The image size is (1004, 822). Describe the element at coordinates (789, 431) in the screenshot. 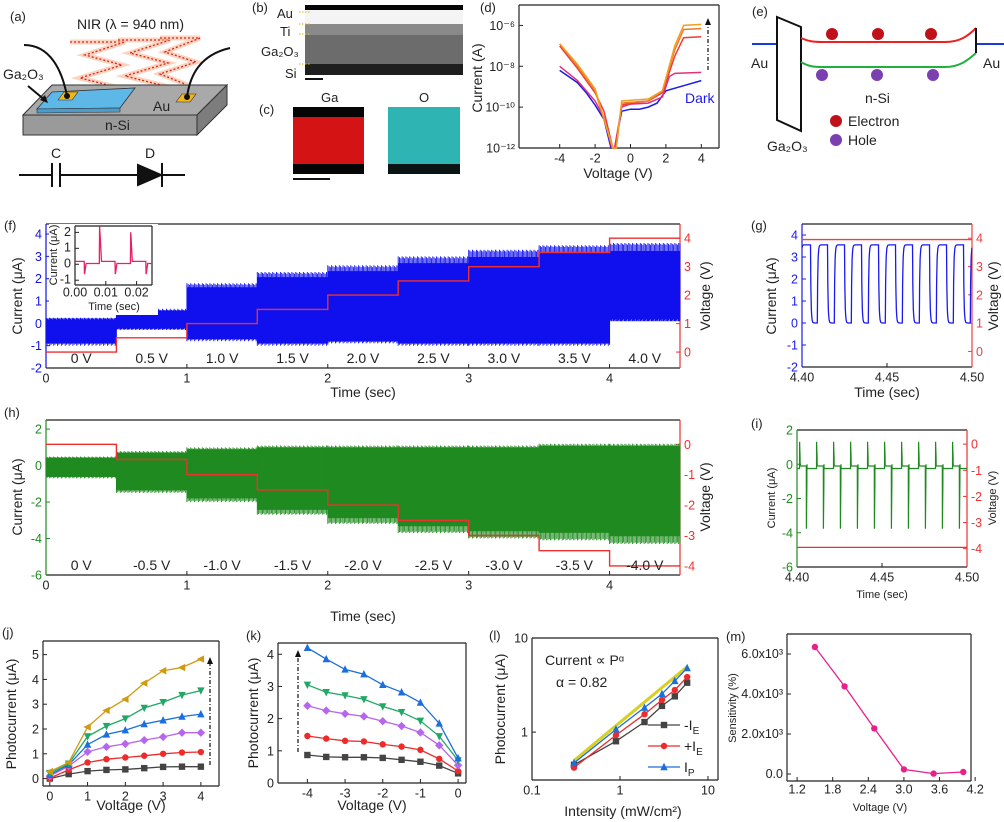

I see `y-tick-label: 2` at that location.